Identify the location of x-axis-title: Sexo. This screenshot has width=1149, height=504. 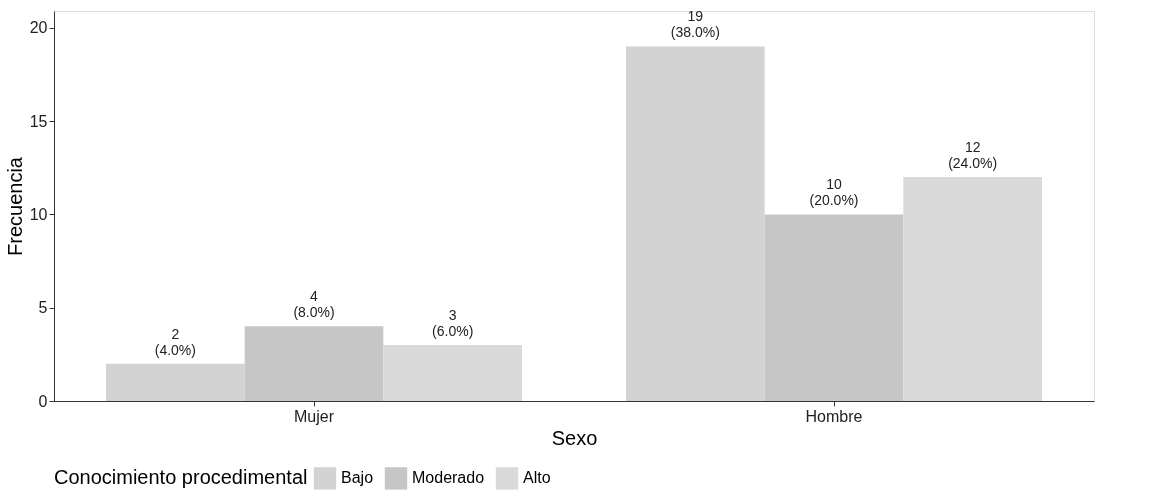
(574, 437).